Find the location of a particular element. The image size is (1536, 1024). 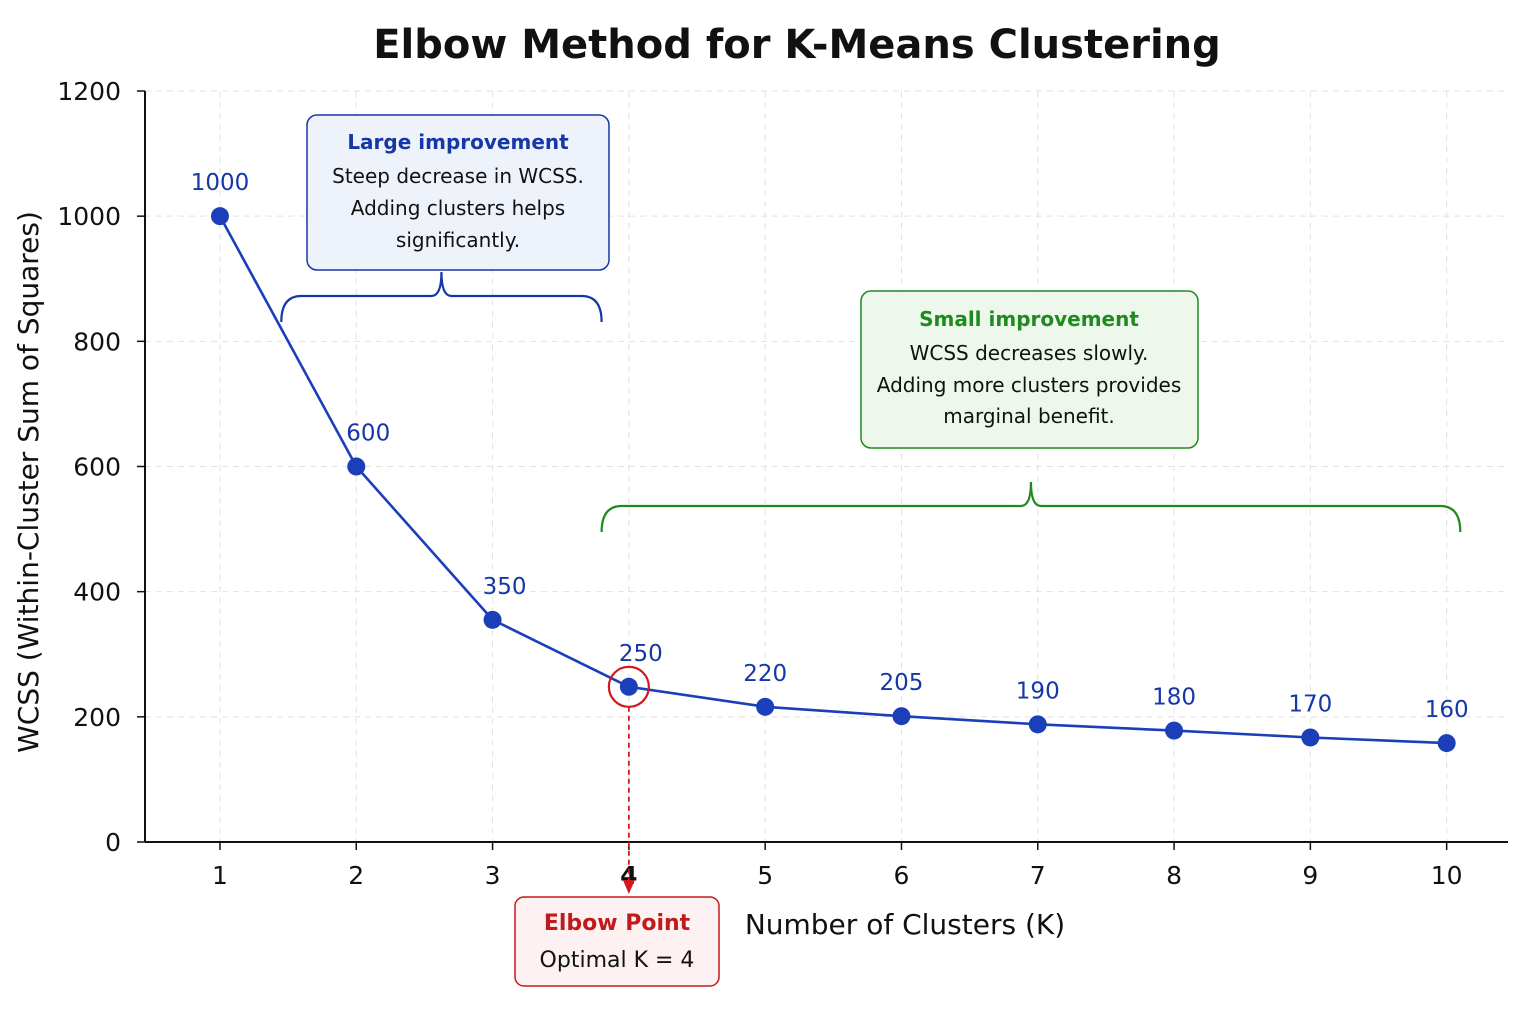

x-tick-label-4: 5 is located at coordinates (765, 875).